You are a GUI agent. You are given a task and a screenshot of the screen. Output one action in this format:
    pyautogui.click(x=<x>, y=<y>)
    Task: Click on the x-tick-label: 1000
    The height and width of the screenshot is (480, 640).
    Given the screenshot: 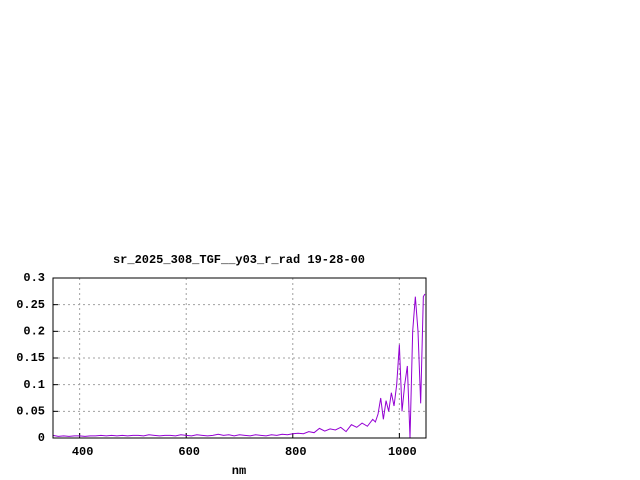 What is the action you would take?
    pyautogui.click(x=402, y=452)
    